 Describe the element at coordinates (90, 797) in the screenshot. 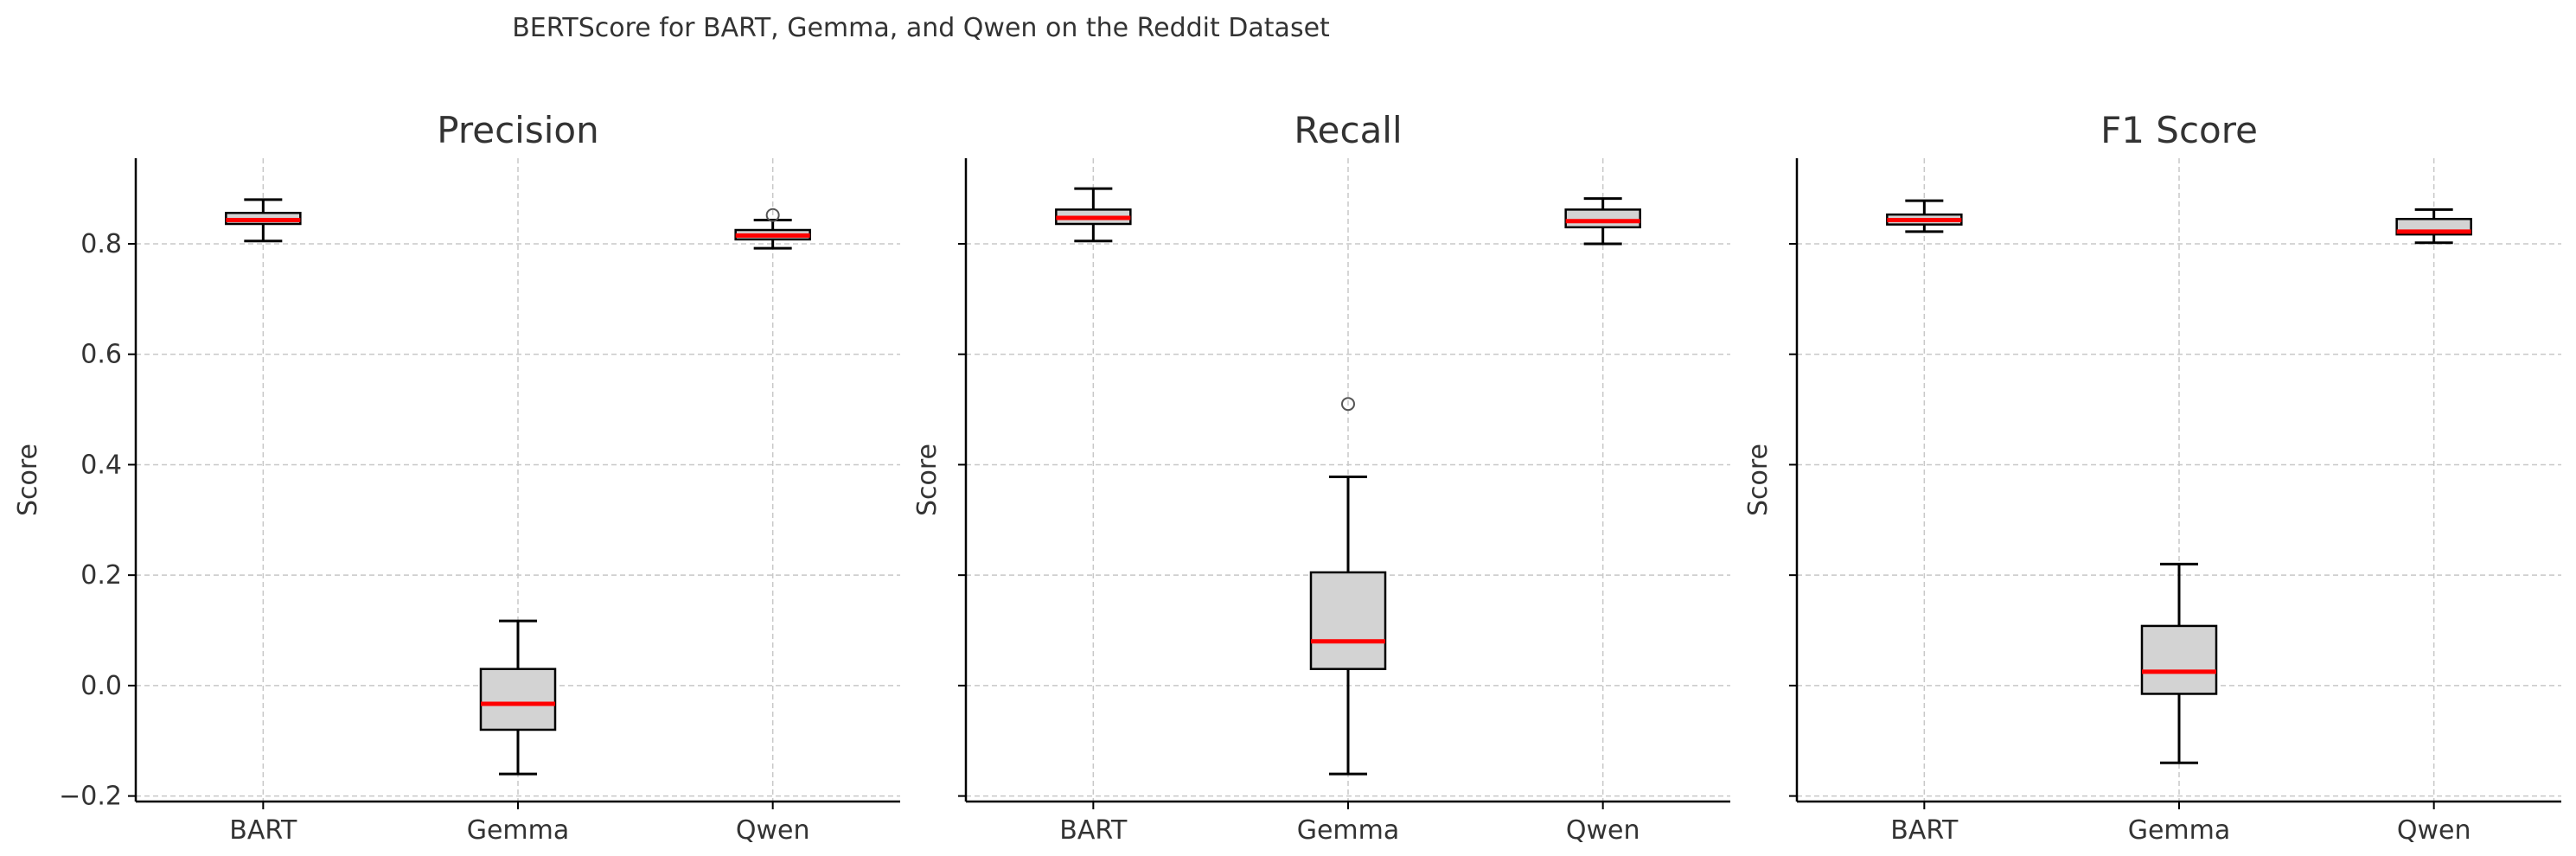

I see `y-tick-label: −0.2` at that location.